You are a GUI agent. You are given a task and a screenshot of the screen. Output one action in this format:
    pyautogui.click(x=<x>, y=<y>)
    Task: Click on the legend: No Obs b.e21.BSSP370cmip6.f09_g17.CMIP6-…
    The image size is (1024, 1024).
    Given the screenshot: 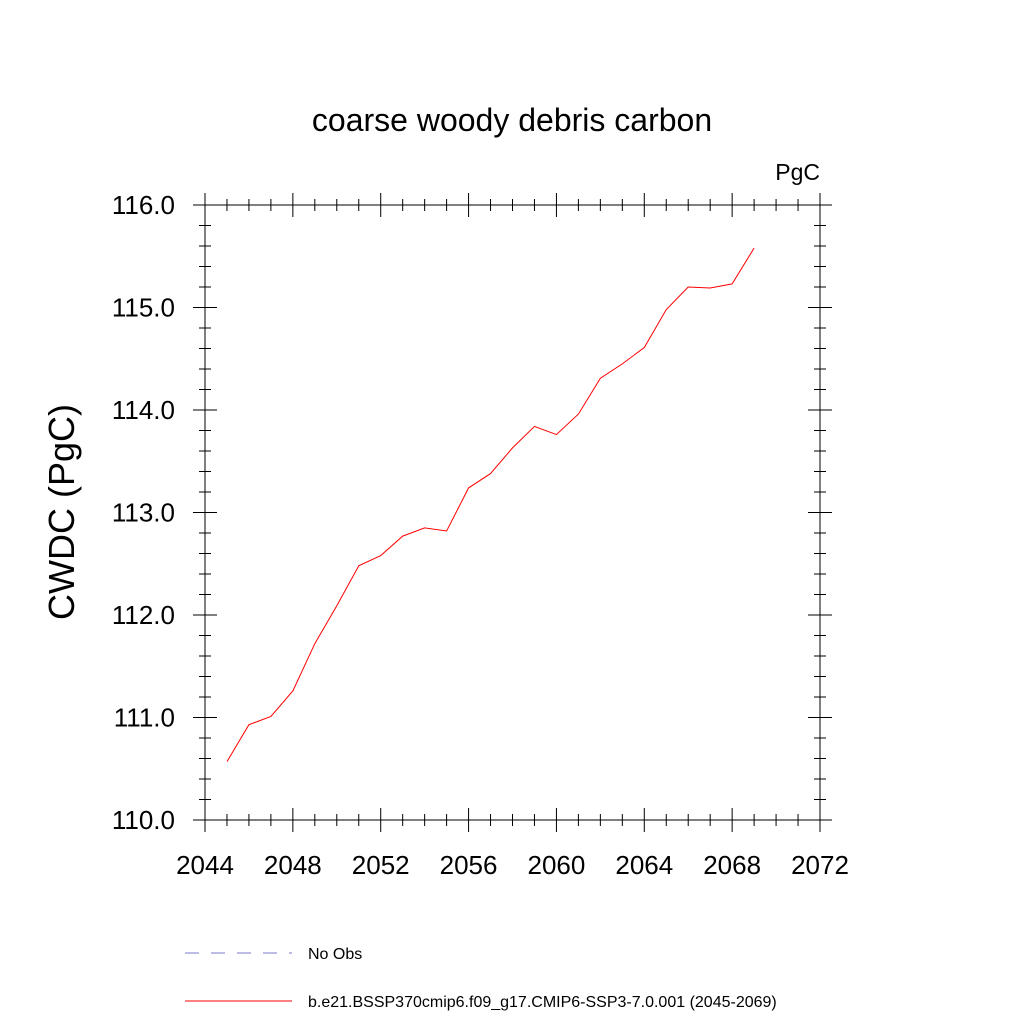 What is the action you would take?
    pyautogui.click(x=481, y=978)
    